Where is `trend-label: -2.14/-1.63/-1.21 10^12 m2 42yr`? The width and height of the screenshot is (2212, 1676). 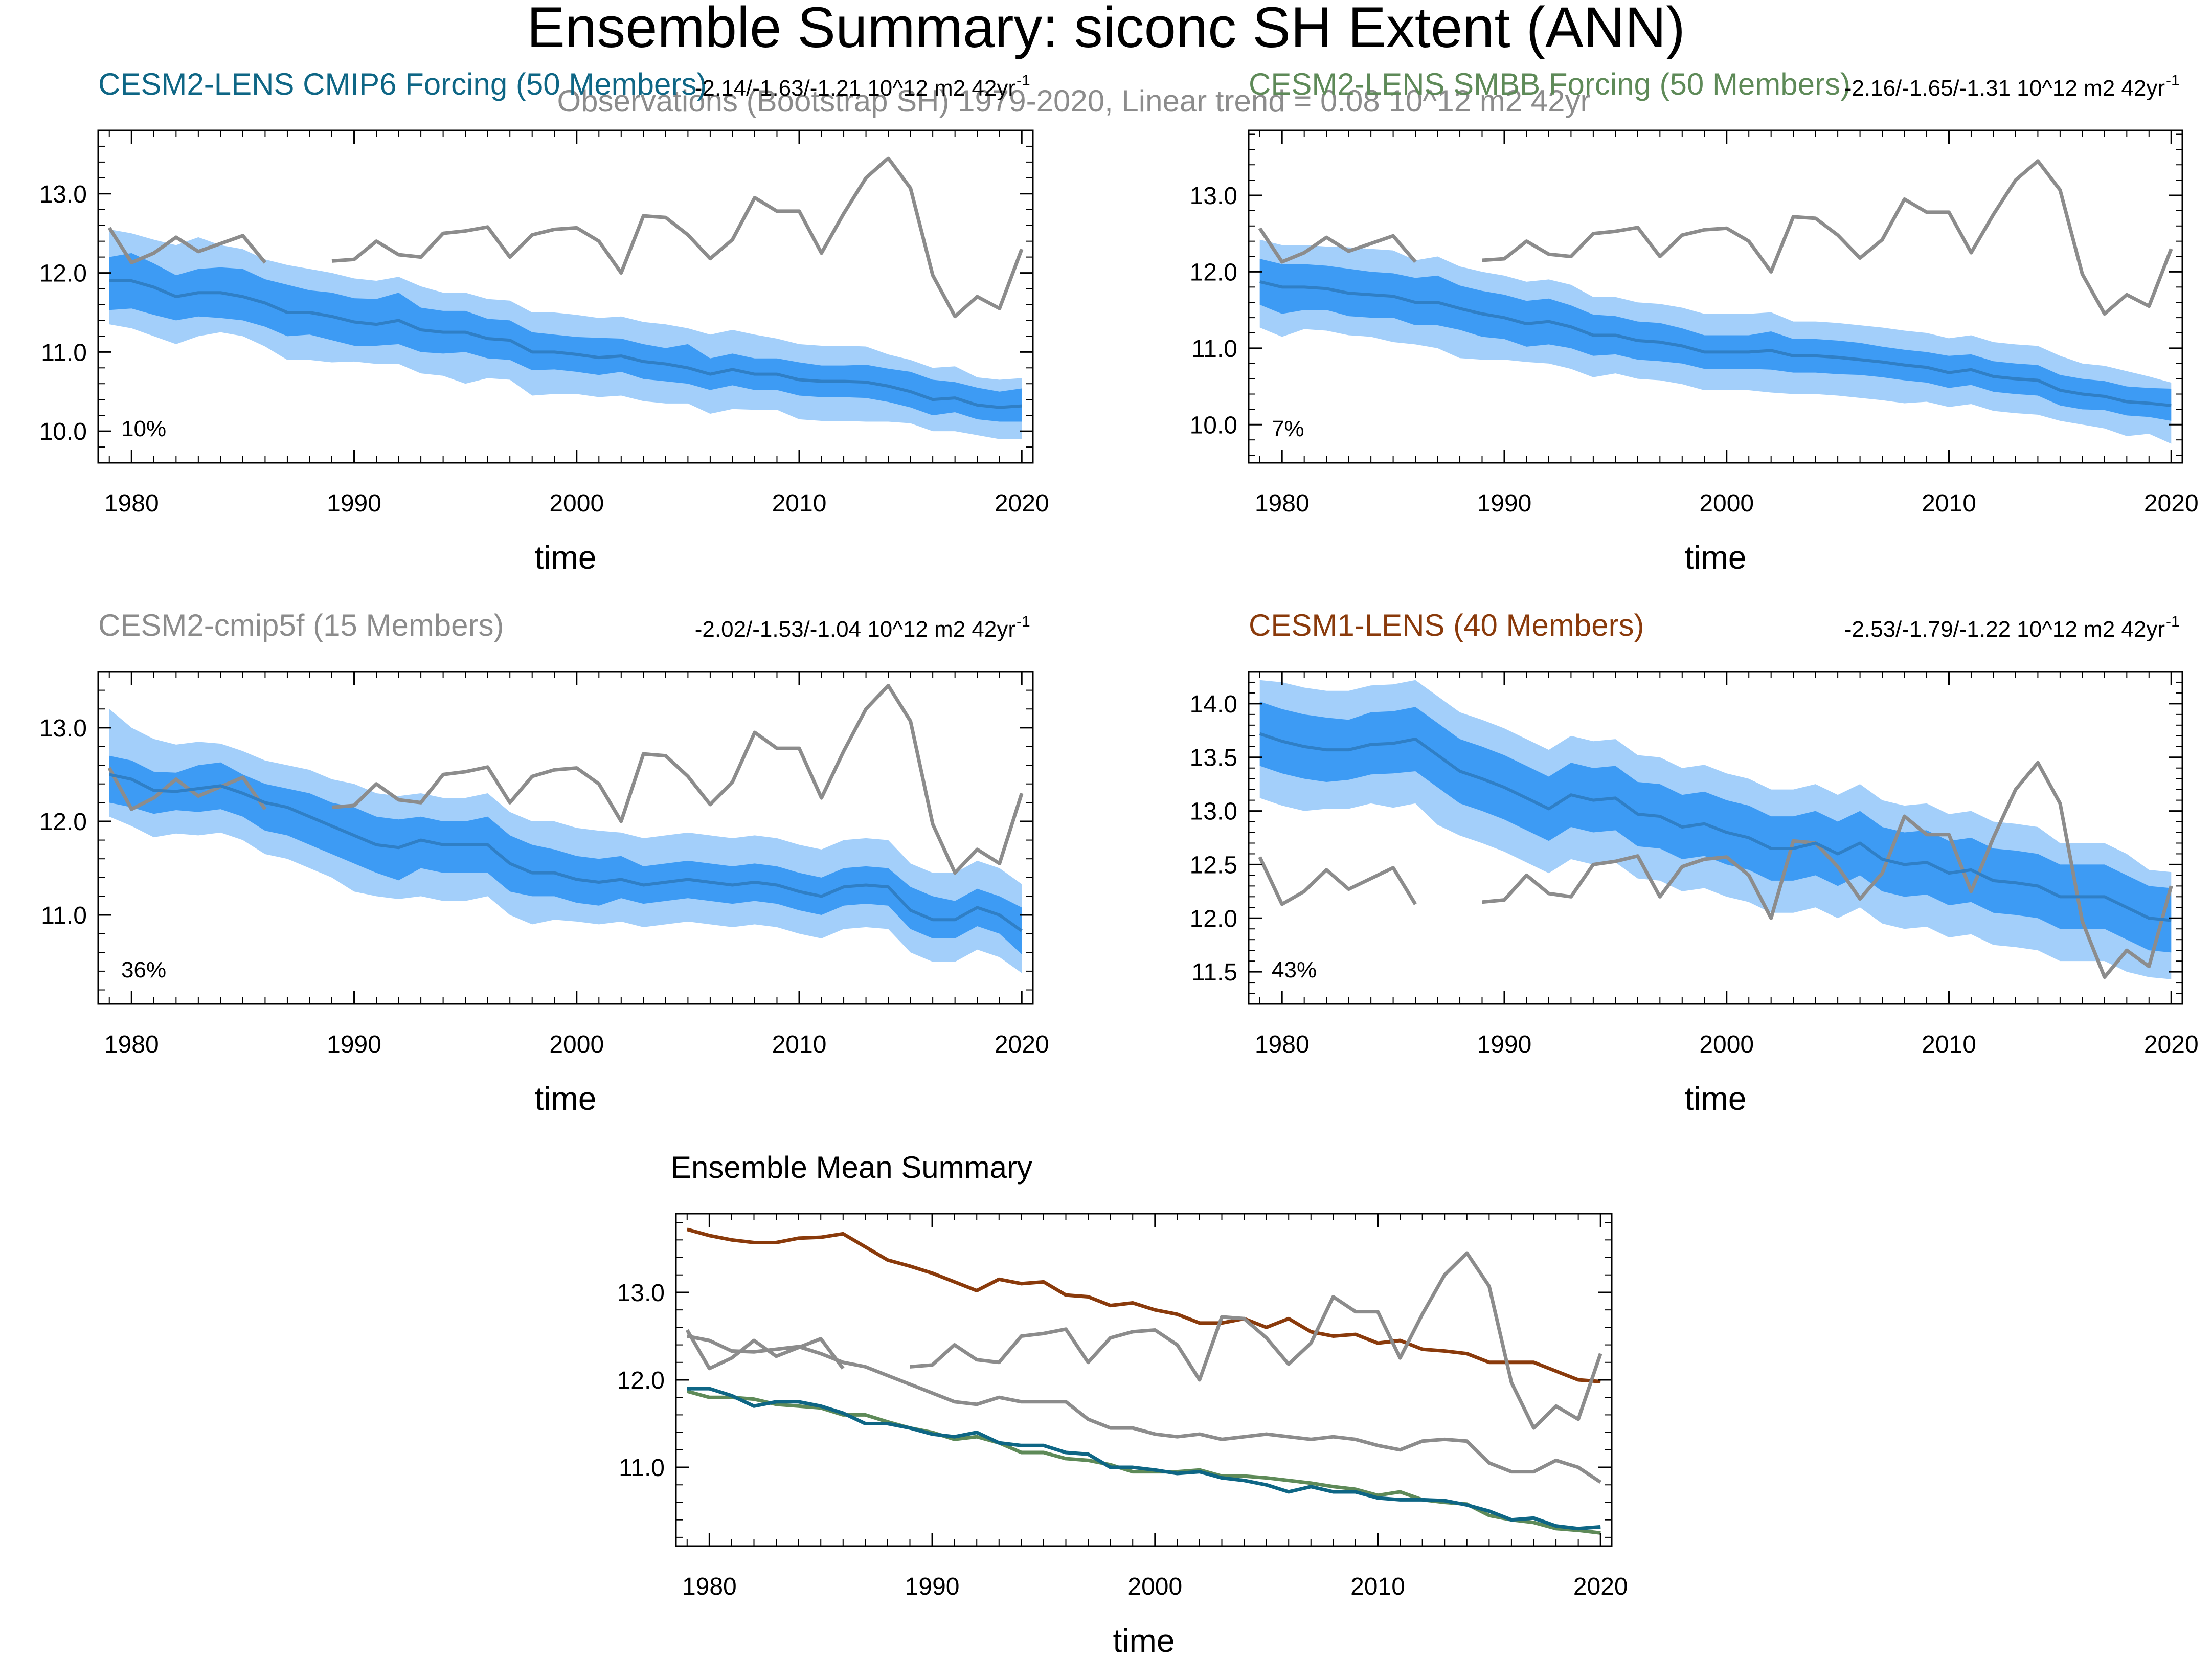 trend-label: -2.14/-1.63/-1.21 10^12 m2 42yr is located at coordinates (855, 88).